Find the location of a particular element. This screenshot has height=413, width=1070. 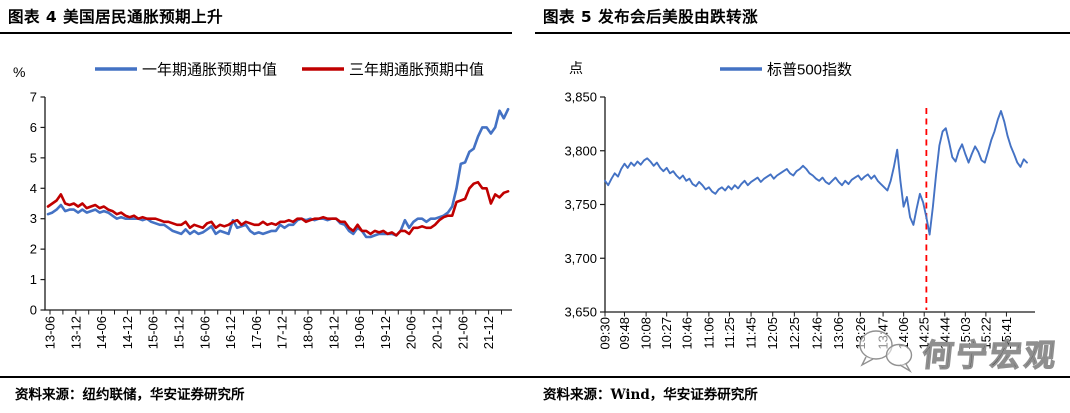

x-tick-label: 21-06 is located at coordinates (462, 332).